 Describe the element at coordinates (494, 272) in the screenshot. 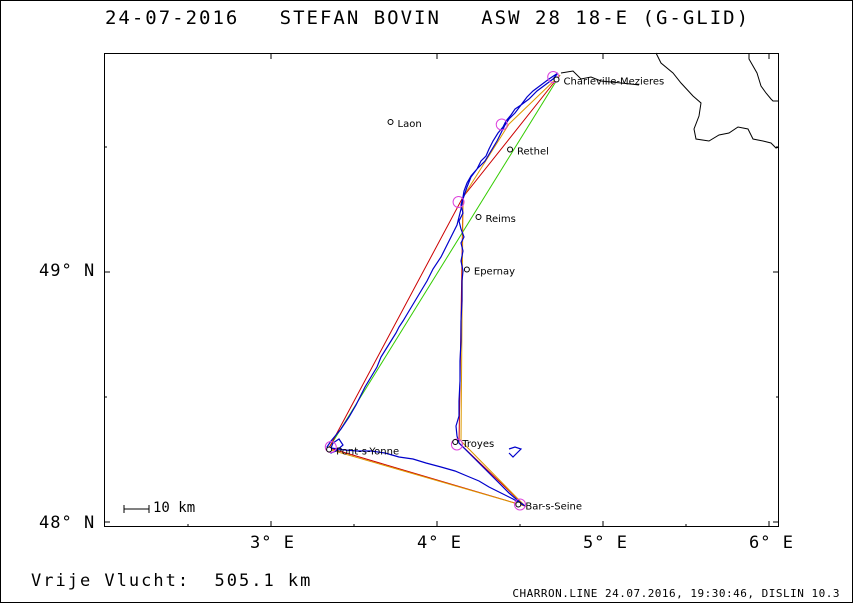

I see `city-label: Epernay` at that location.